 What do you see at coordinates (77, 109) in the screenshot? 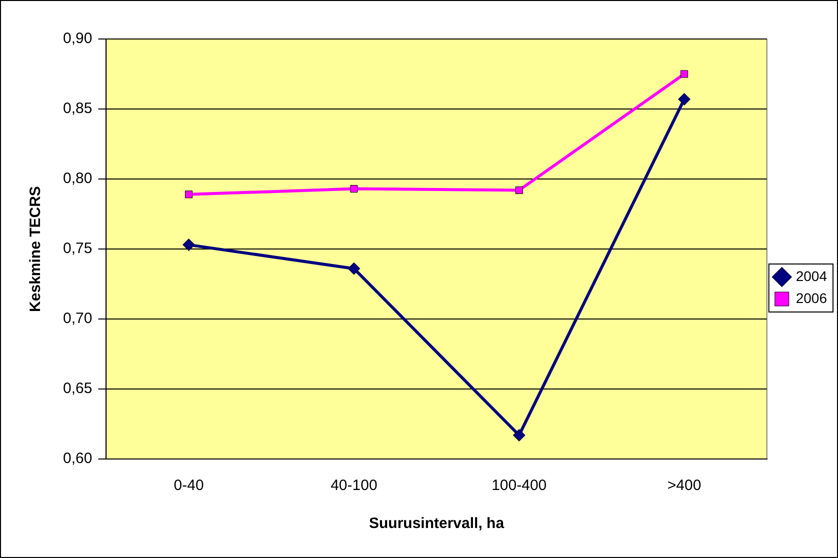
I see `y-tick-label: 0,85` at bounding box center [77, 109].